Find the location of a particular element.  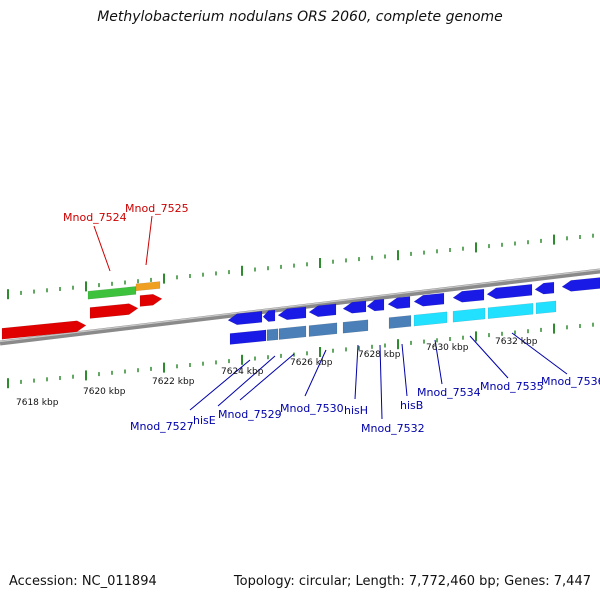

scale-tick-label: 7622 kbp is located at coordinates (173, 382).